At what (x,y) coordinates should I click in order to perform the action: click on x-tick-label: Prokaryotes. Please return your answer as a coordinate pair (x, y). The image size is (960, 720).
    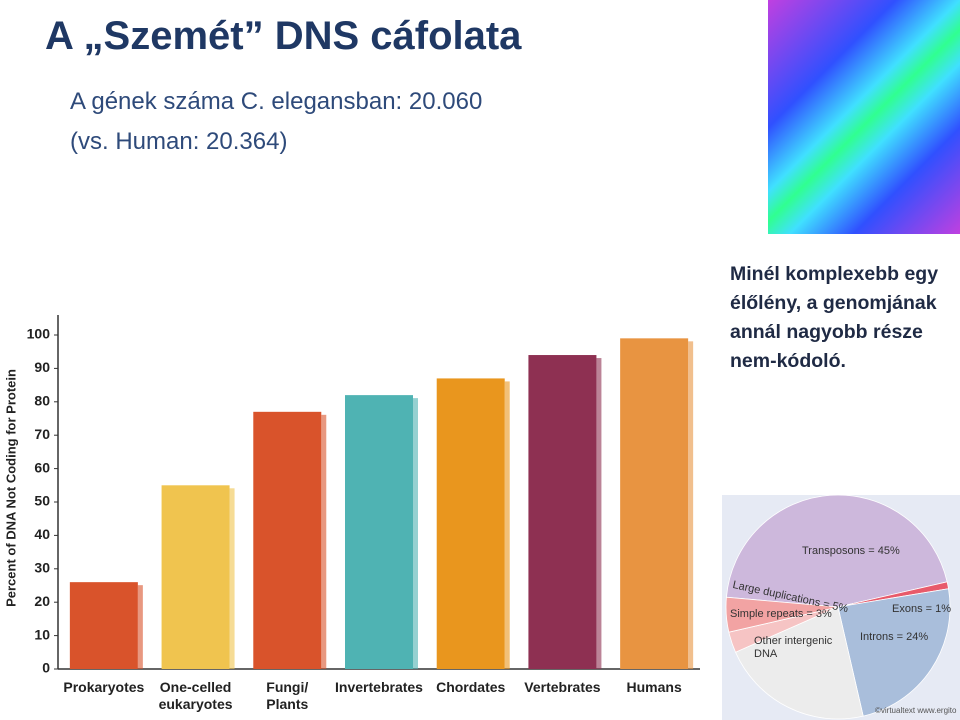
    Looking at the image, I should click on (104, 687).